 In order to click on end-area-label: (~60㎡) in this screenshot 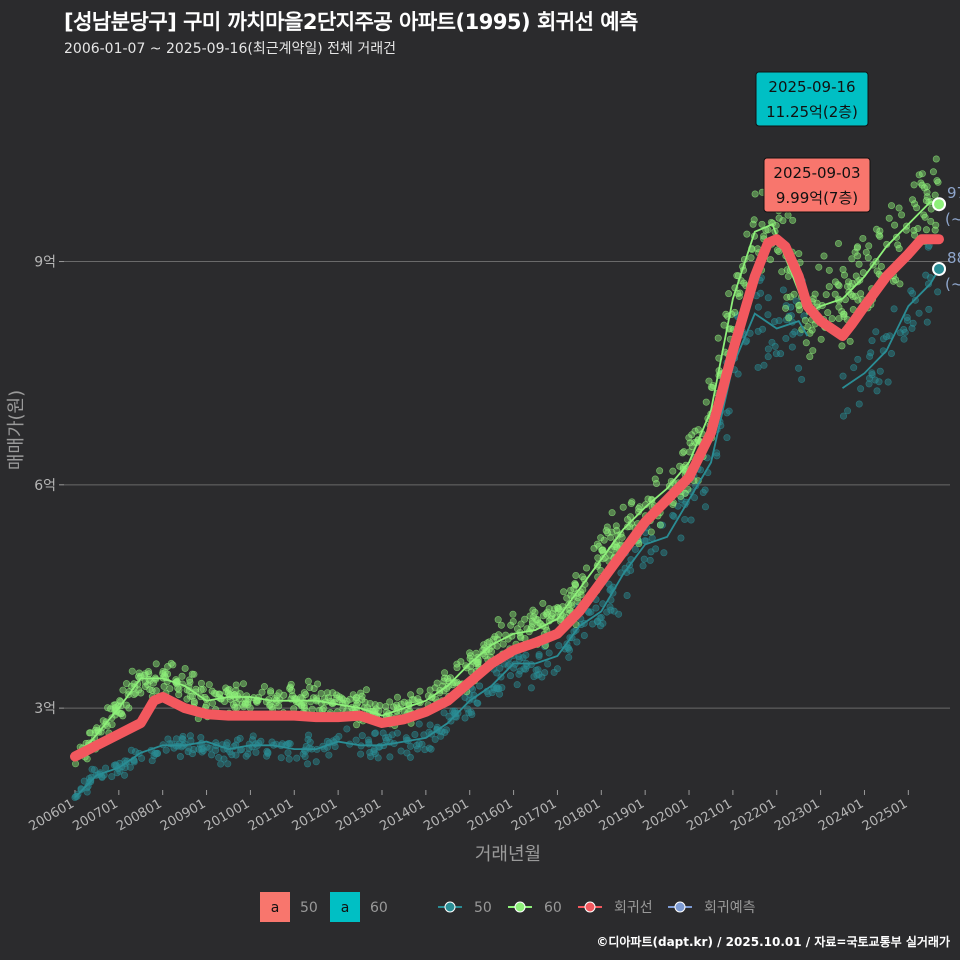, I will do `click(952, 219)`.